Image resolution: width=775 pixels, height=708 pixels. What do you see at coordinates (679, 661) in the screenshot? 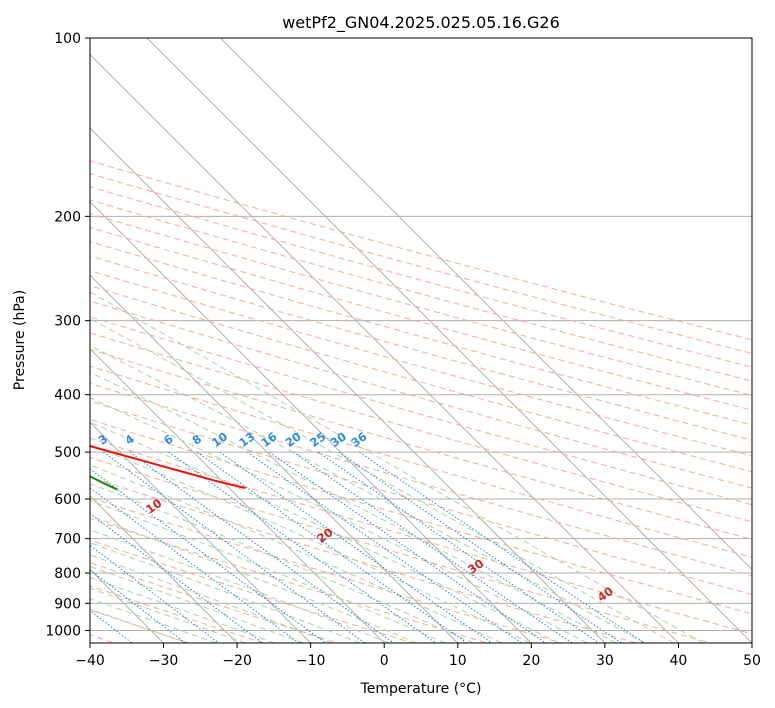
I see `x-tick-label: 40` at bounding box center [679, 661].